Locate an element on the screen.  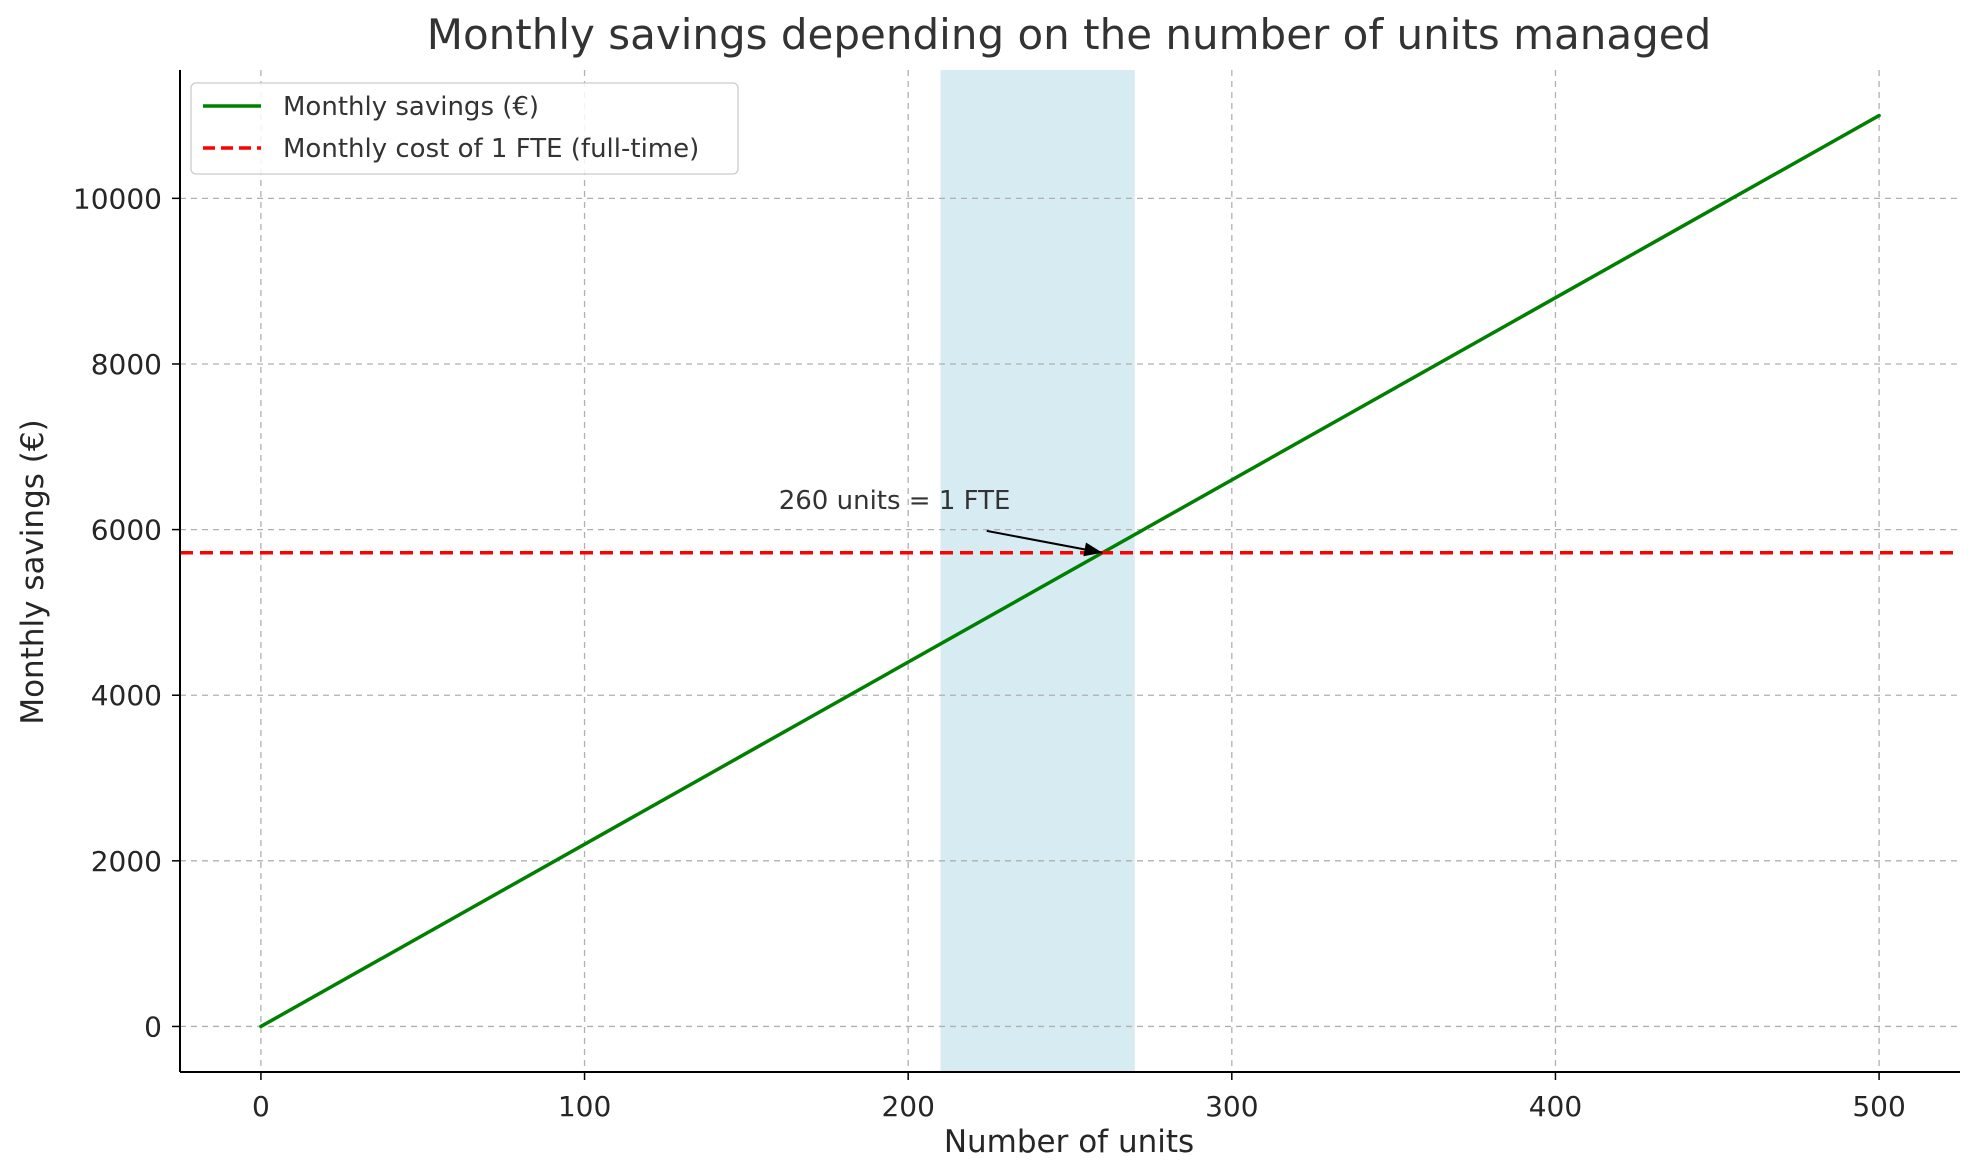
y-axis-label: Monthly savings (€) is located at coordinates (33, 571).